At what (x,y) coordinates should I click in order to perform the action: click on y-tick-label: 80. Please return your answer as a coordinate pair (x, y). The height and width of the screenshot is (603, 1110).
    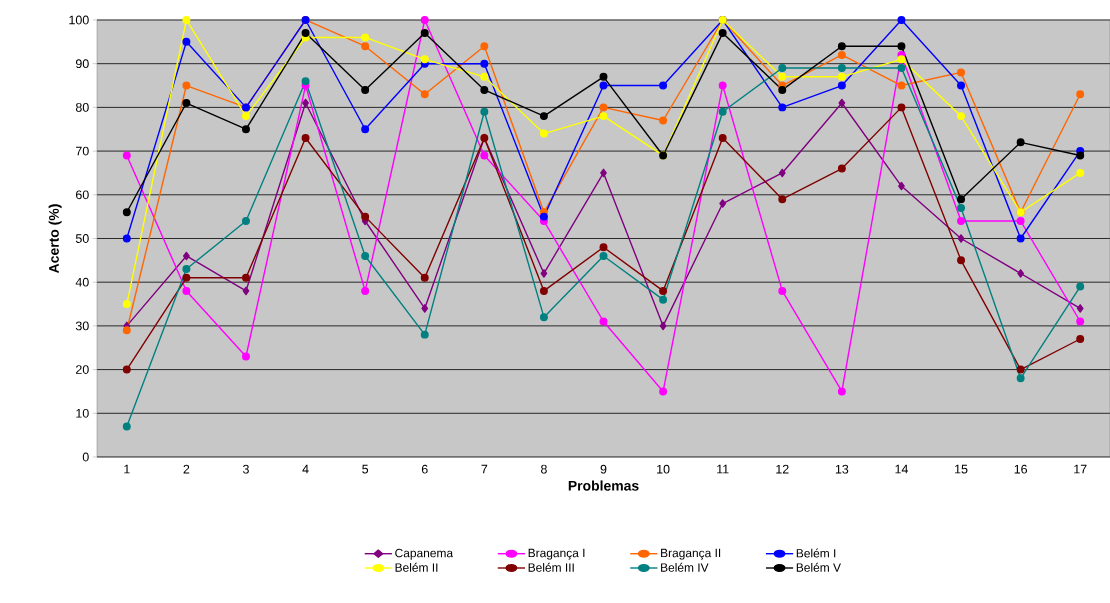
    Looking at the image, I should click on (82, 107).